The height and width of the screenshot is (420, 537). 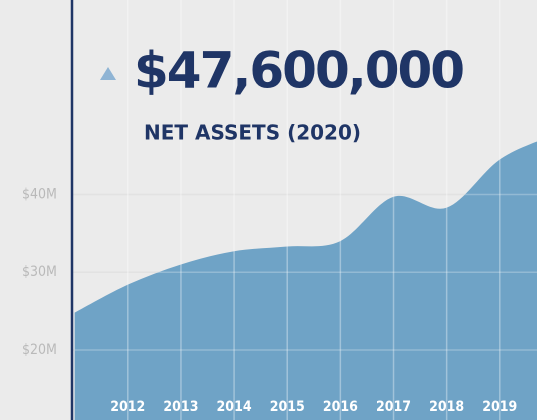 What do you see at coordinates (39, 194) in the screenshot?
I see `y-tick-label: $40M` at bounding box center [39, 194].